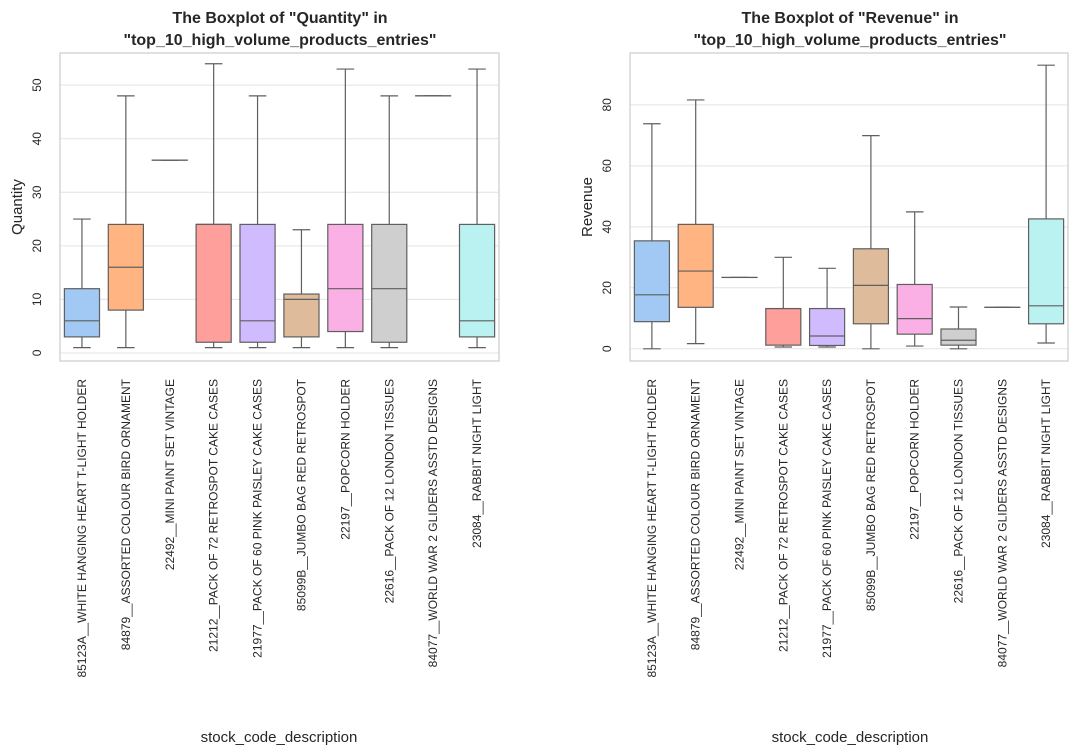  What do you see at coordinates (17, 207) in the screenshot?
I see `quantity-y-axis-label: Quantity` at bounding box center [17, 207].